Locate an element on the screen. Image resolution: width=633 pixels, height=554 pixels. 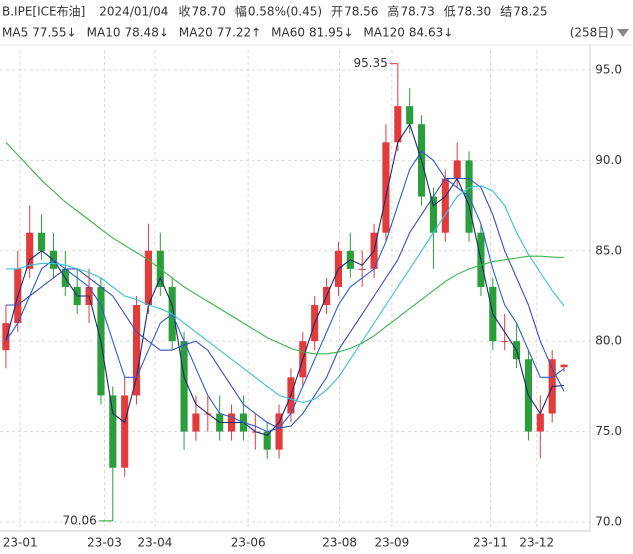
field-value: 0.58%(0.45) is located at coordinates (285, 12).